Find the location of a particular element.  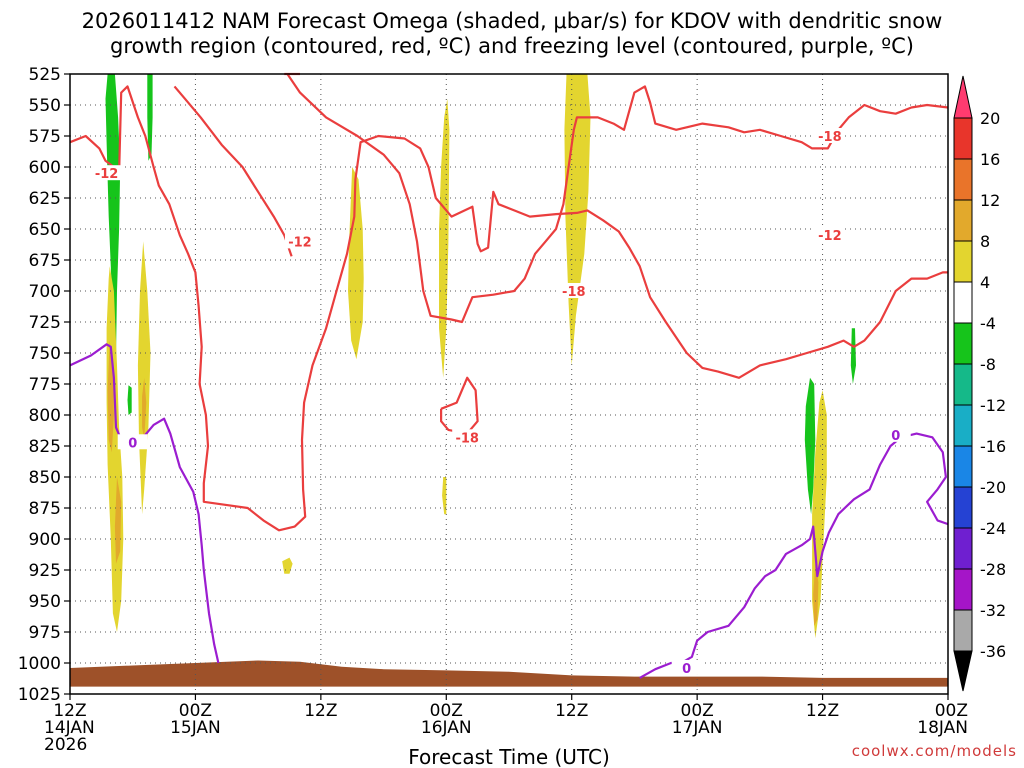

freezing-contour-label-2-bg is located at coordinates (895, 434).